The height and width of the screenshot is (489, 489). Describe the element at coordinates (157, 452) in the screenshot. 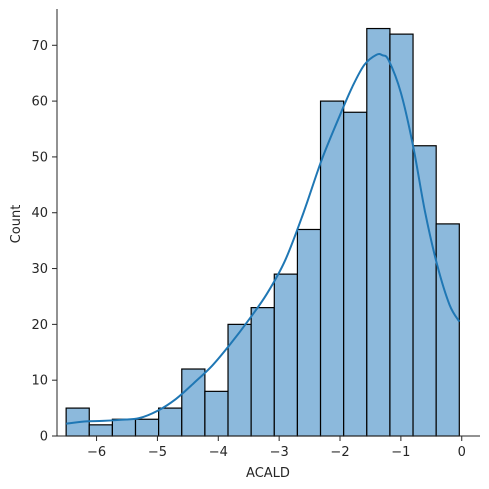

I see `x-tick-label: −5` at that location.